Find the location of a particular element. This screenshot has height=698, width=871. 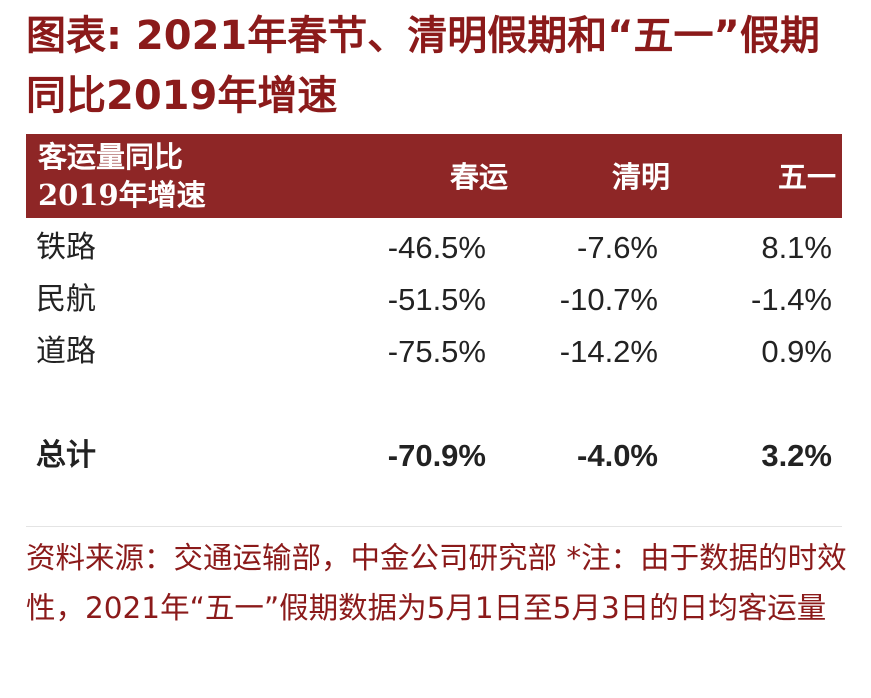

table-row-aviation: 民航 -51.5% -10.7% -1.4% is located at coordinates (434, 300).